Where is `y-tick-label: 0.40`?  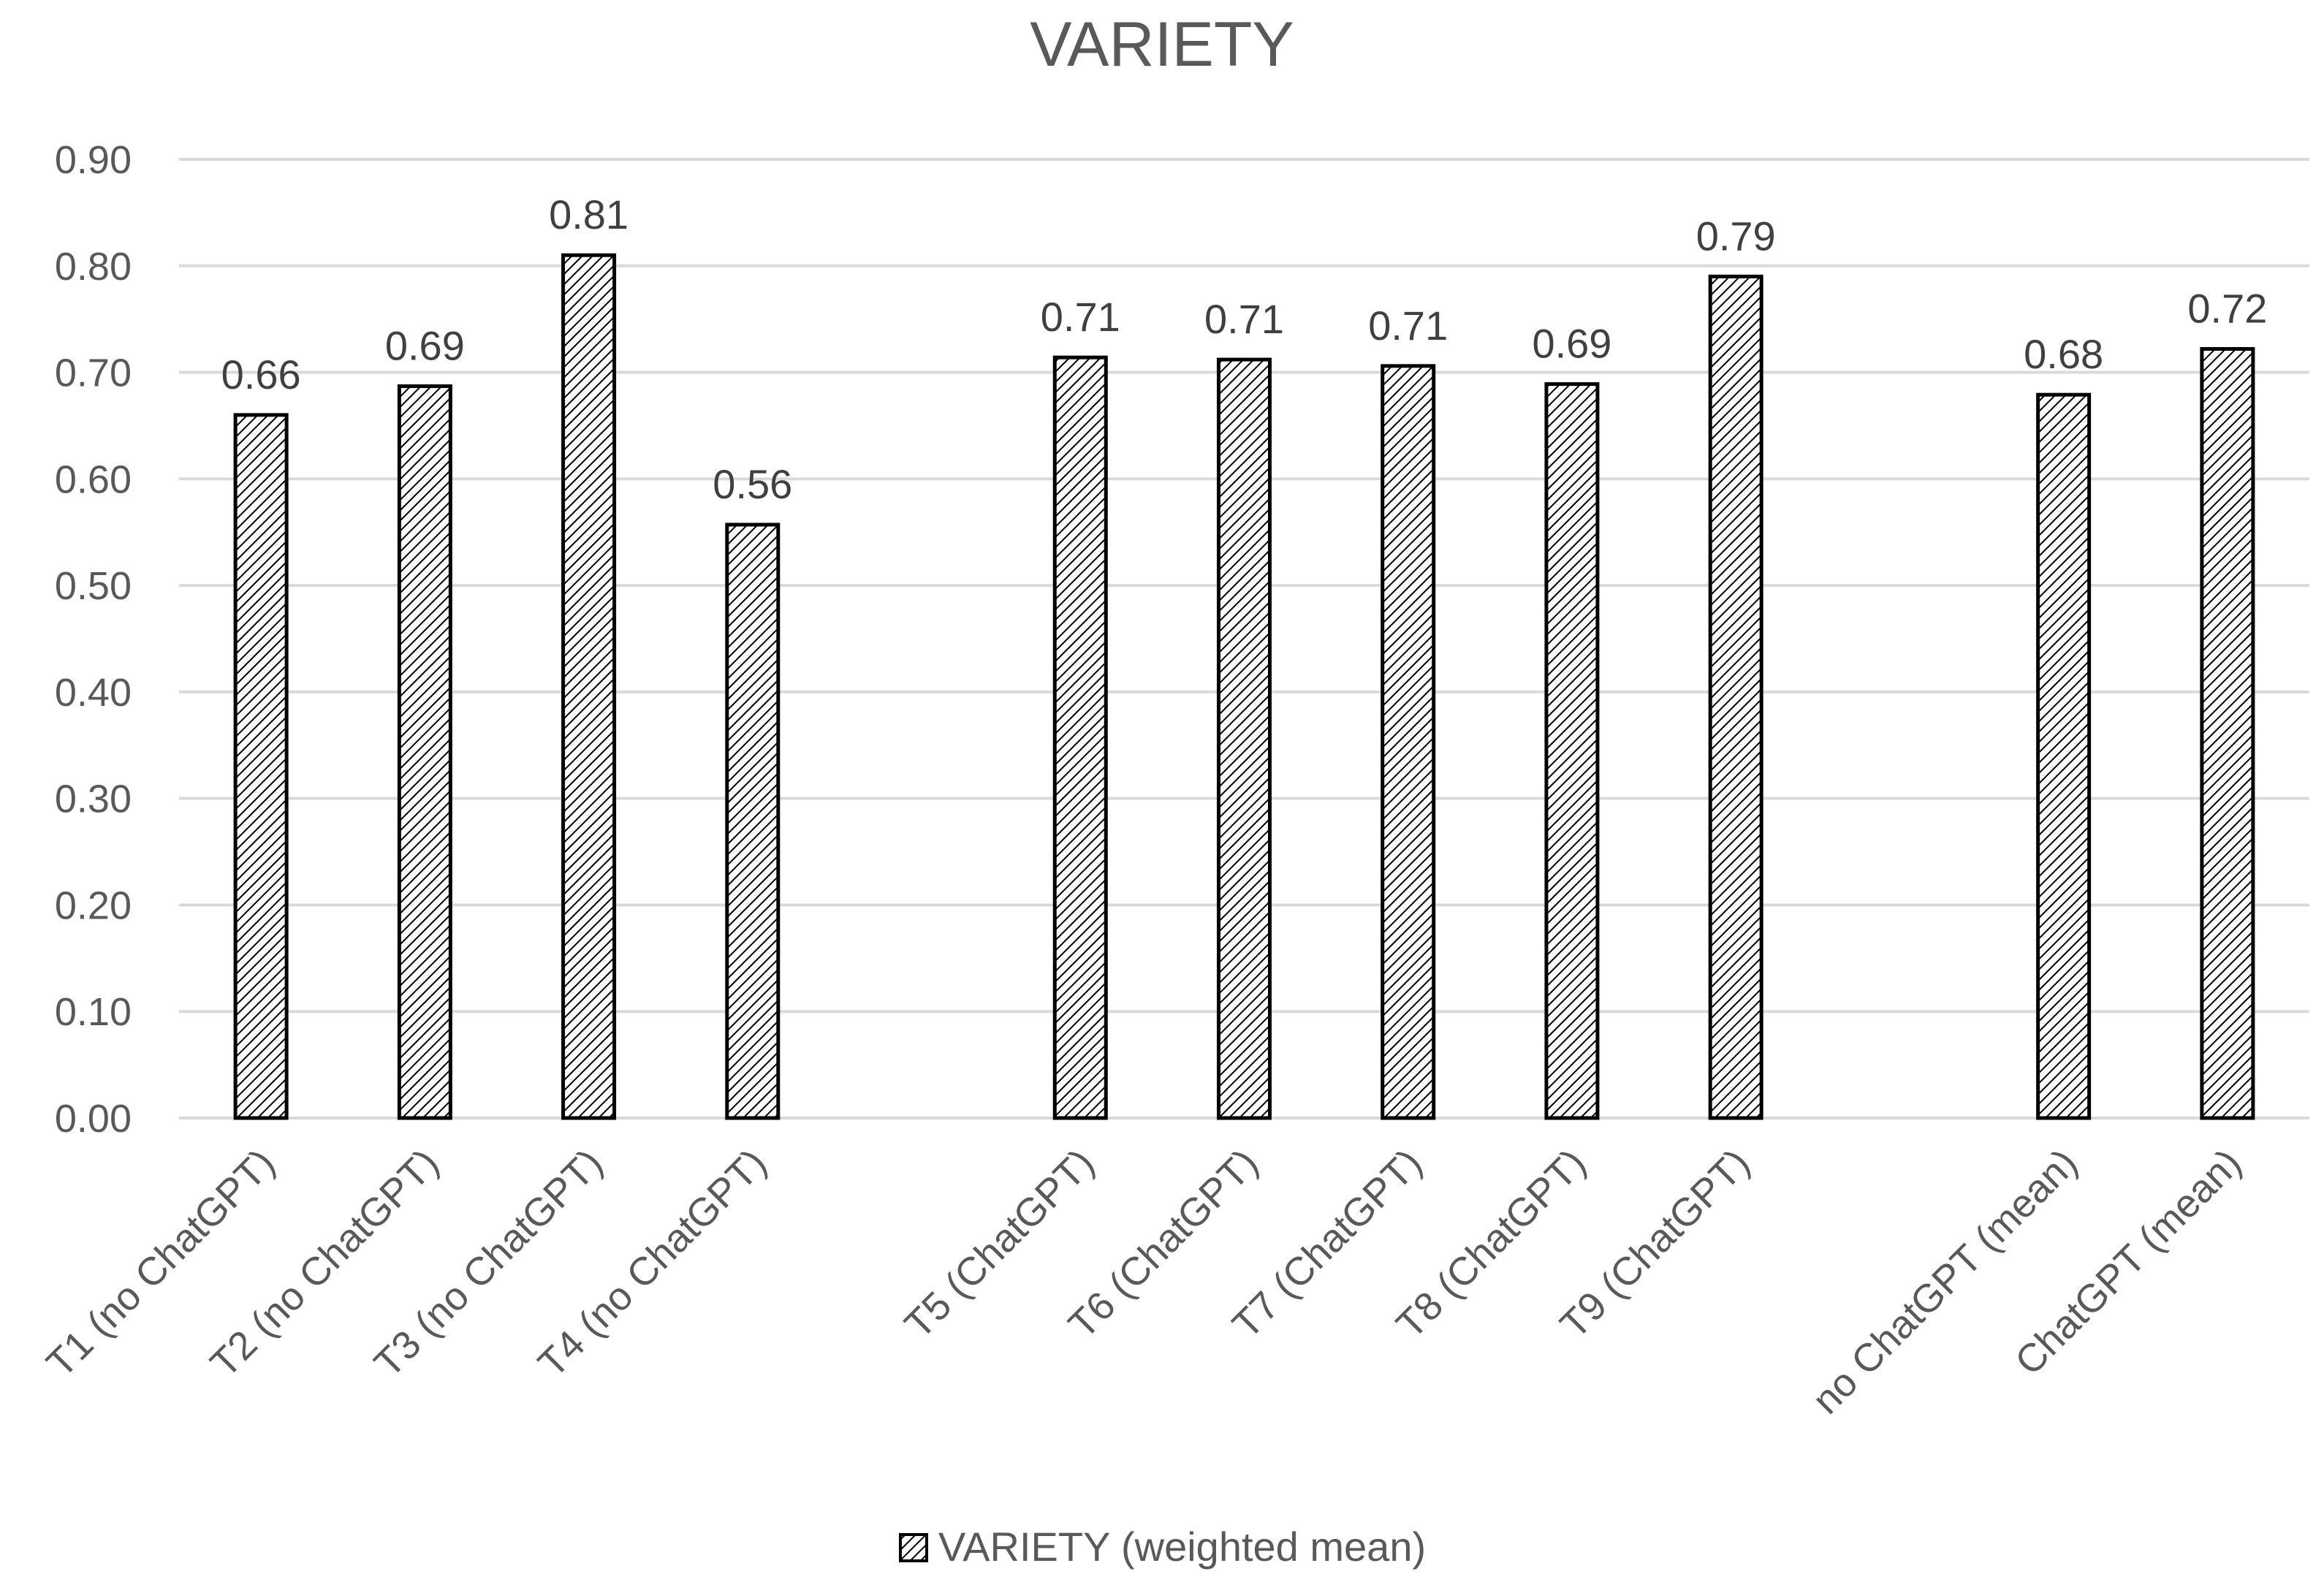 y-tick-label: 0.40 is located at coordinates (93, 693).